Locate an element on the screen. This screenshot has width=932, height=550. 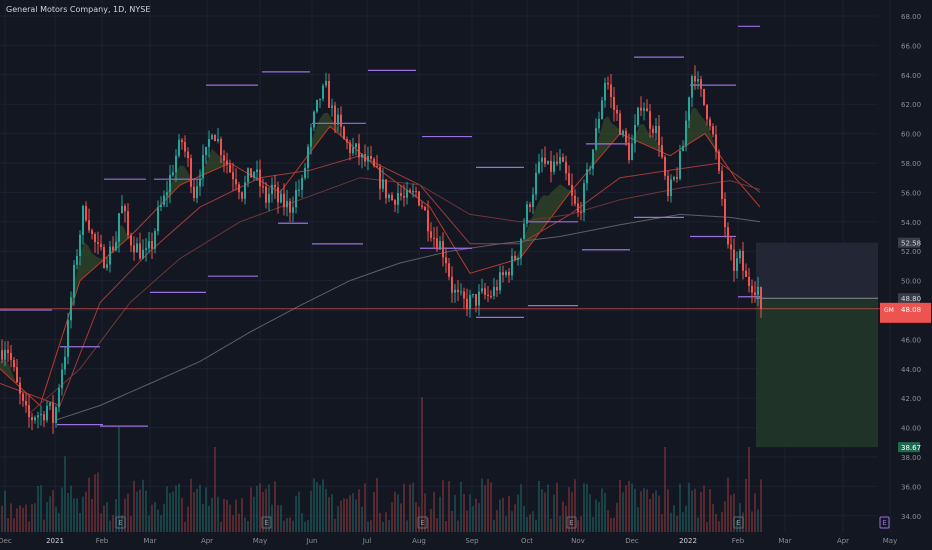
chart-legend: General Motors Company, 1D, NYSE is located at coordinates (78, 9).